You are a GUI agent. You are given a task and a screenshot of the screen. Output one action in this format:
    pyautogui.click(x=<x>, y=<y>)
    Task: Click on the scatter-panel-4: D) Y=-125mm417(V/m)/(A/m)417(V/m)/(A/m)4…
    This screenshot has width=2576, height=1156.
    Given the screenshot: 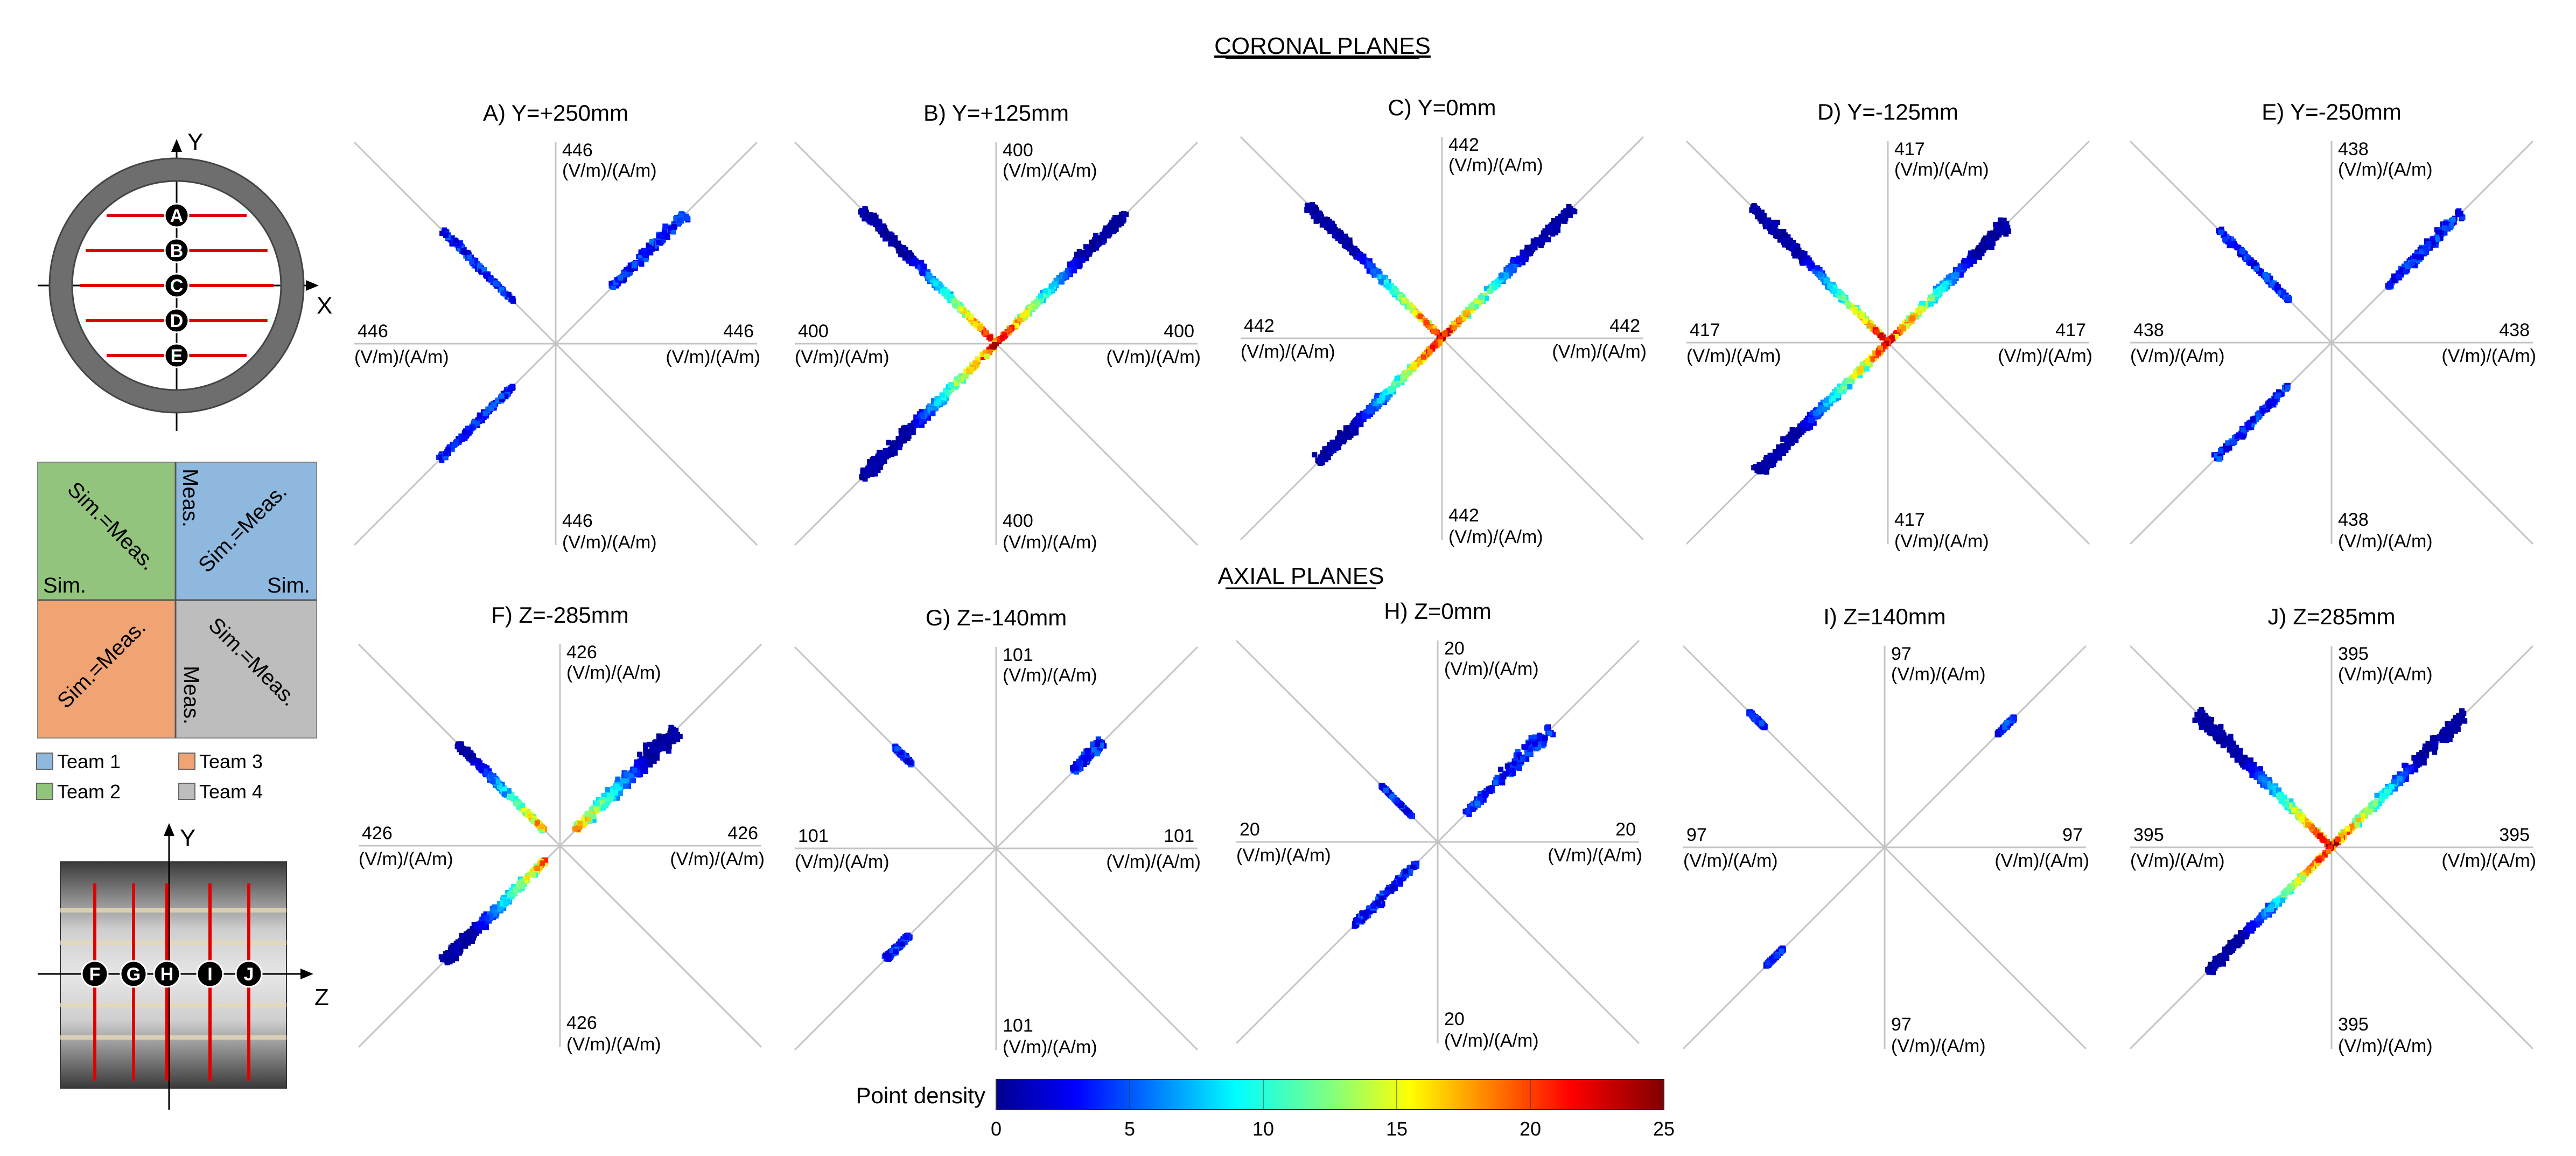 What is the action you would take?
    pyautogui.click(x=1888, y=325)
    